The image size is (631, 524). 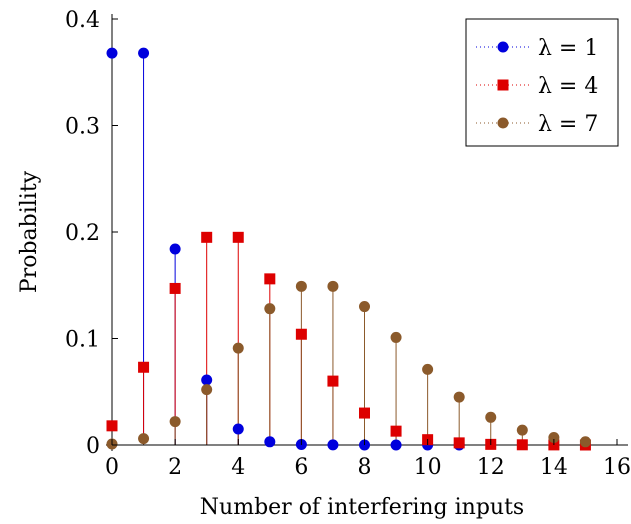 I want to click on legend-box, so click(x=542, y=82).